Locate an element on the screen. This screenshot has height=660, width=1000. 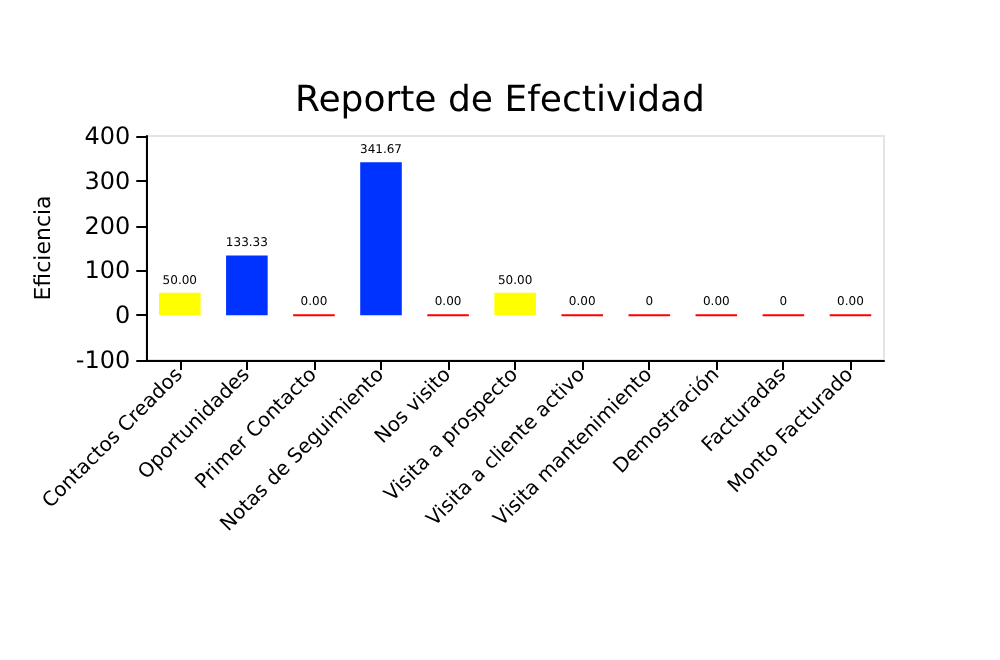
y-tick-label: 100 is located at coordinates (107, 270).